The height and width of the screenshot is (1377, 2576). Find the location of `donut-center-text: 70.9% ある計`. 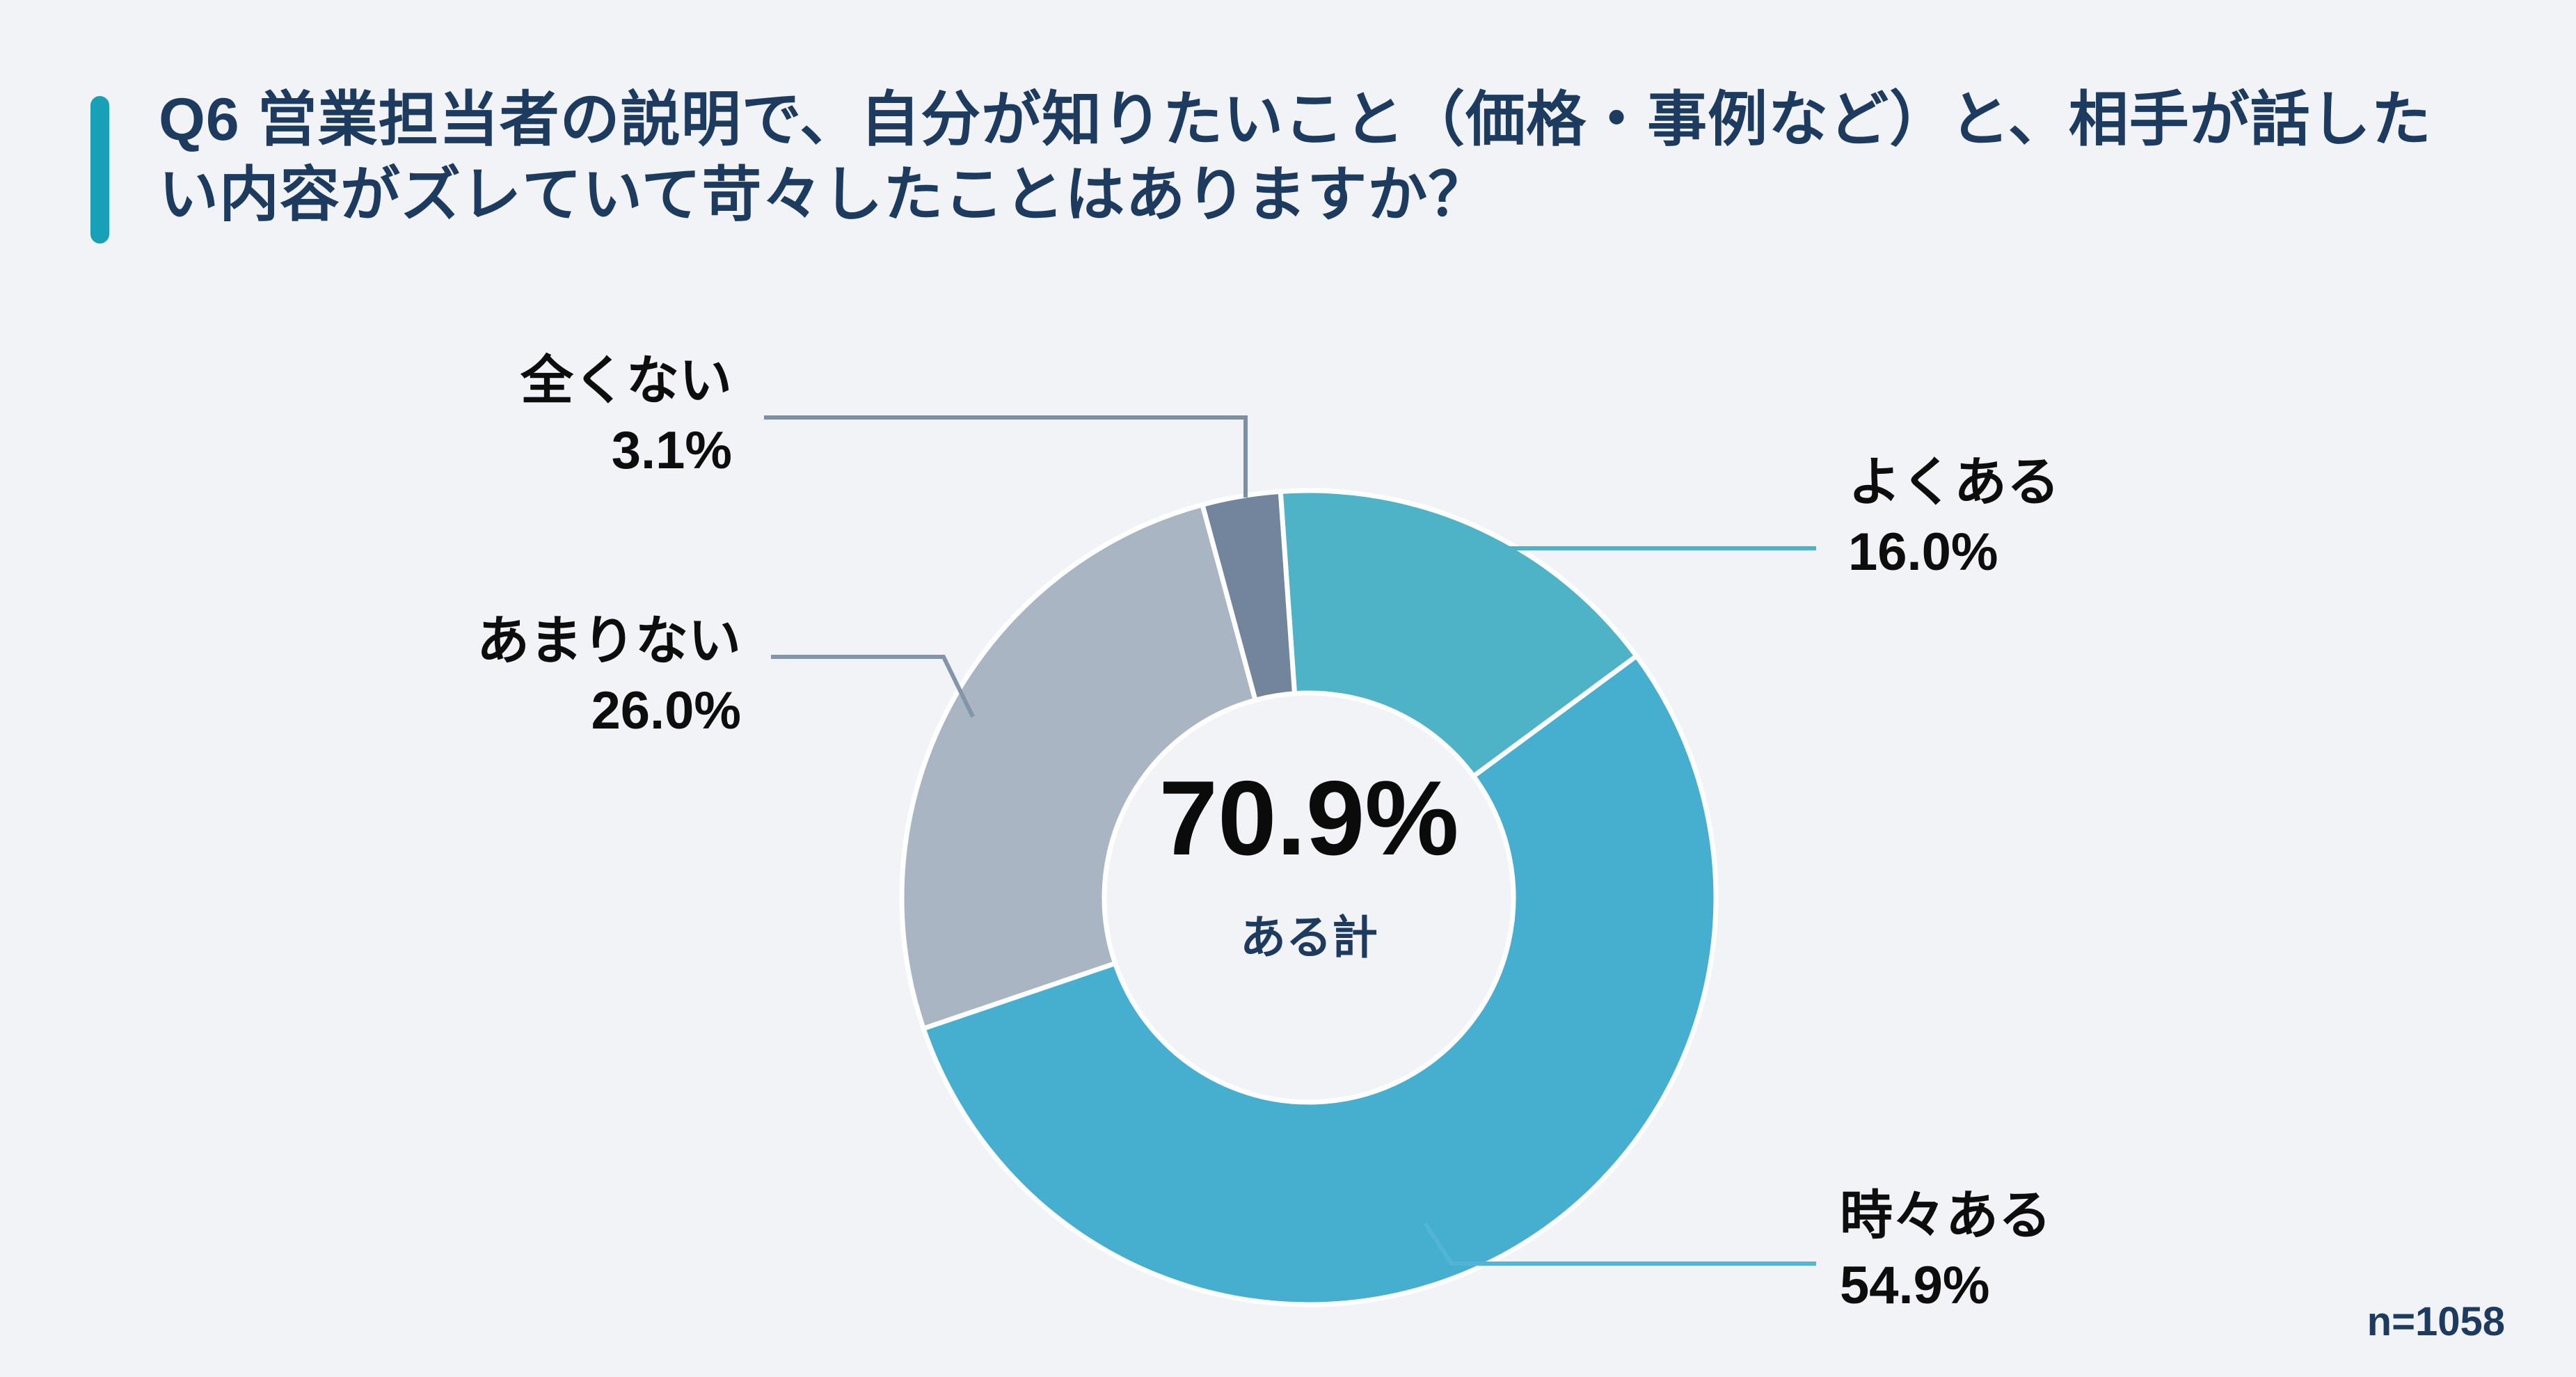

donut-center-text: 70.9% ある計 is located at coordinates (1309, 863).